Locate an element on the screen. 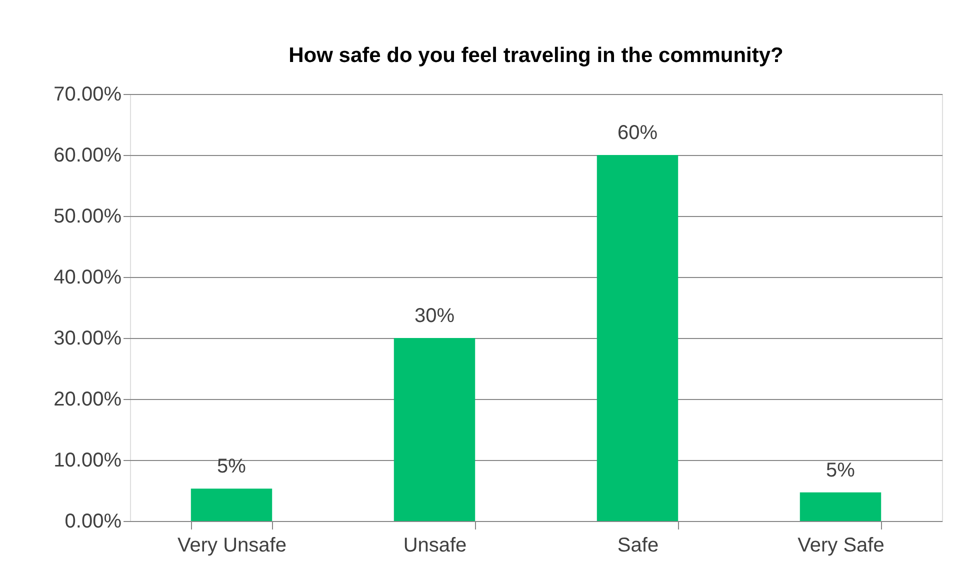  y-tick-label: 50.00% is located at coordinates (88, 217).